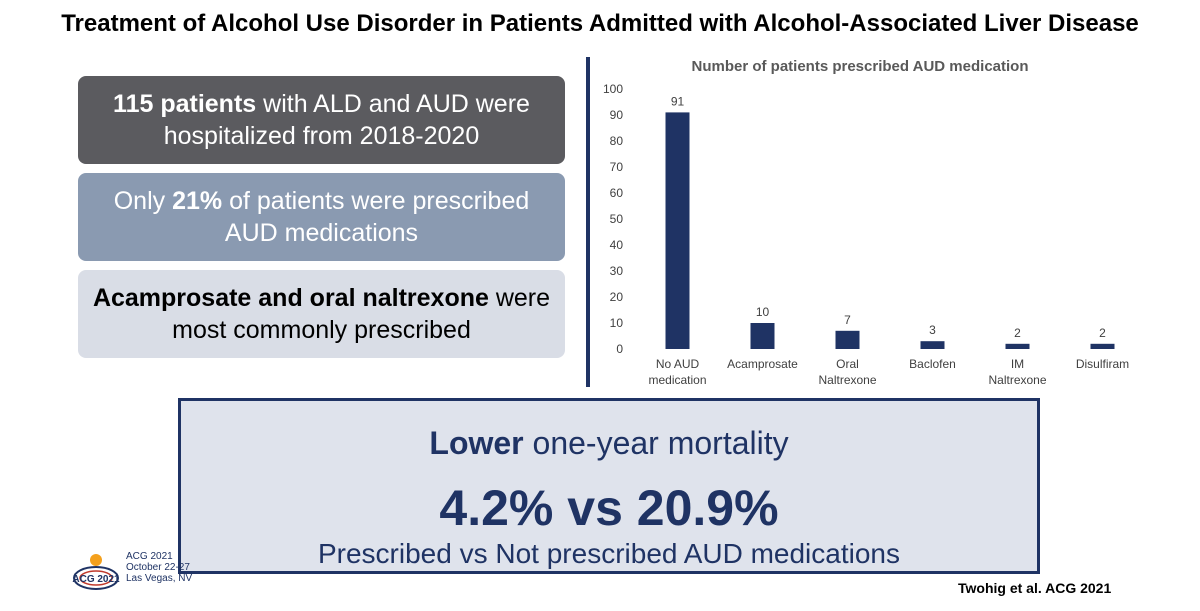 The width and height of the screenshot is (1200, 611). What do you see at coordinates (617, 167) in the screenshot?
I see `y-tick-label: 70` at bounding box center [617, 167].